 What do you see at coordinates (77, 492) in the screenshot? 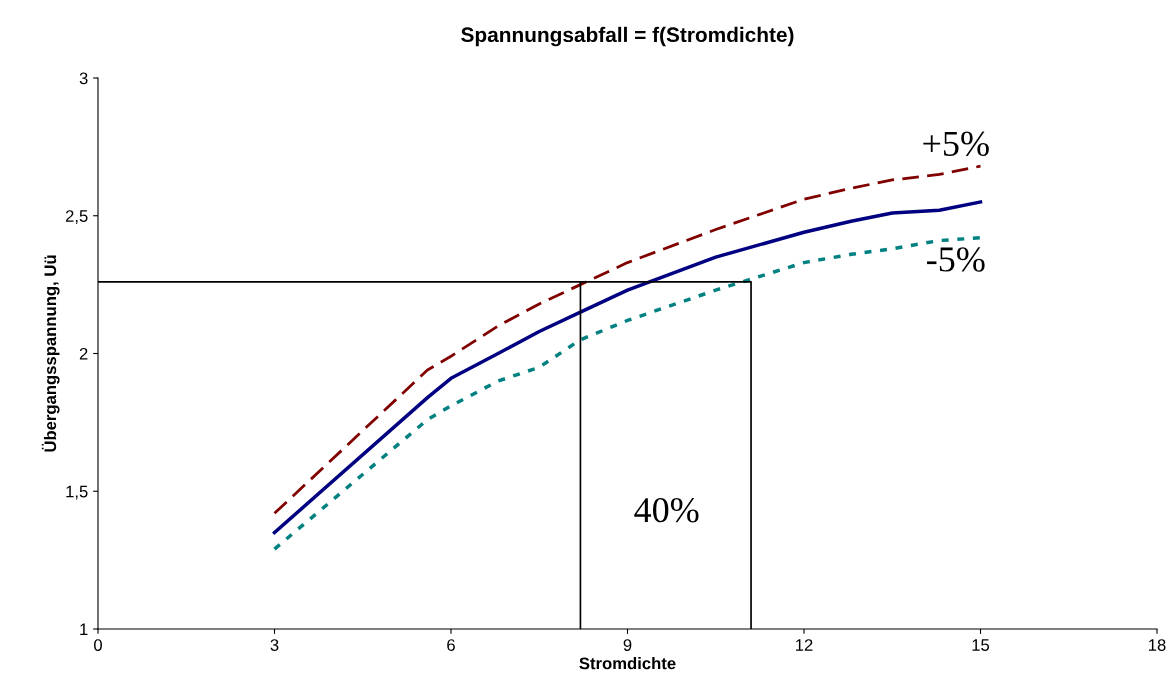
I see `y-tick-label: 1,5` at bounding box center [77, 492].